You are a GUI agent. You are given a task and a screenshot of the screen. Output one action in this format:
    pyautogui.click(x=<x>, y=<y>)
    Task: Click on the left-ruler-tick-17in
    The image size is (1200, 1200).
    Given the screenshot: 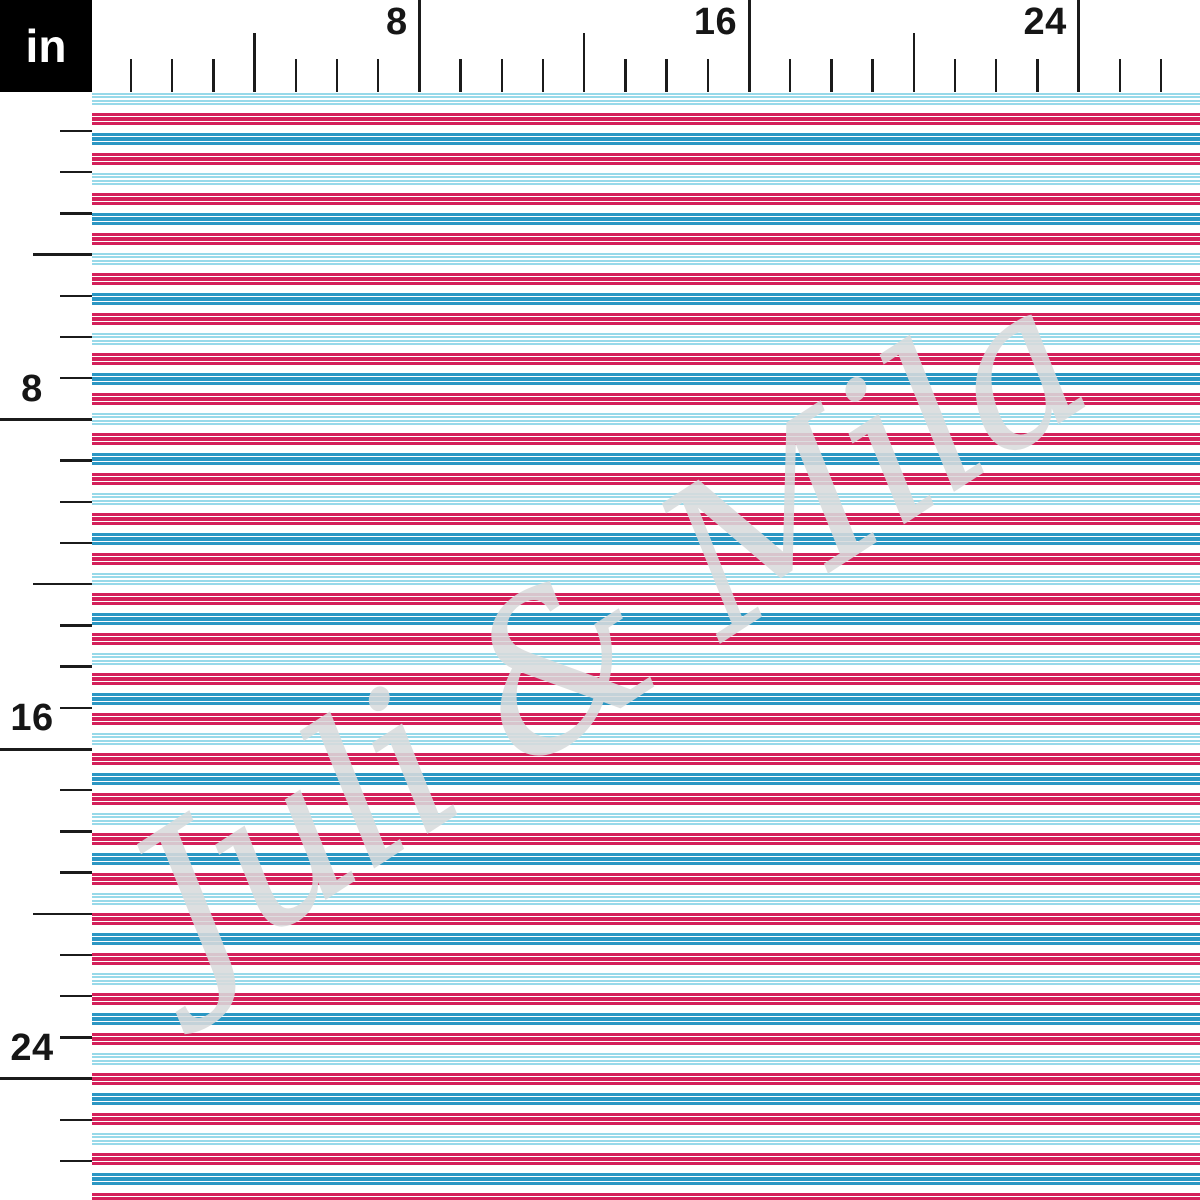 What is the action you would take?
    pyautogui.click(x=76, y=790)
    